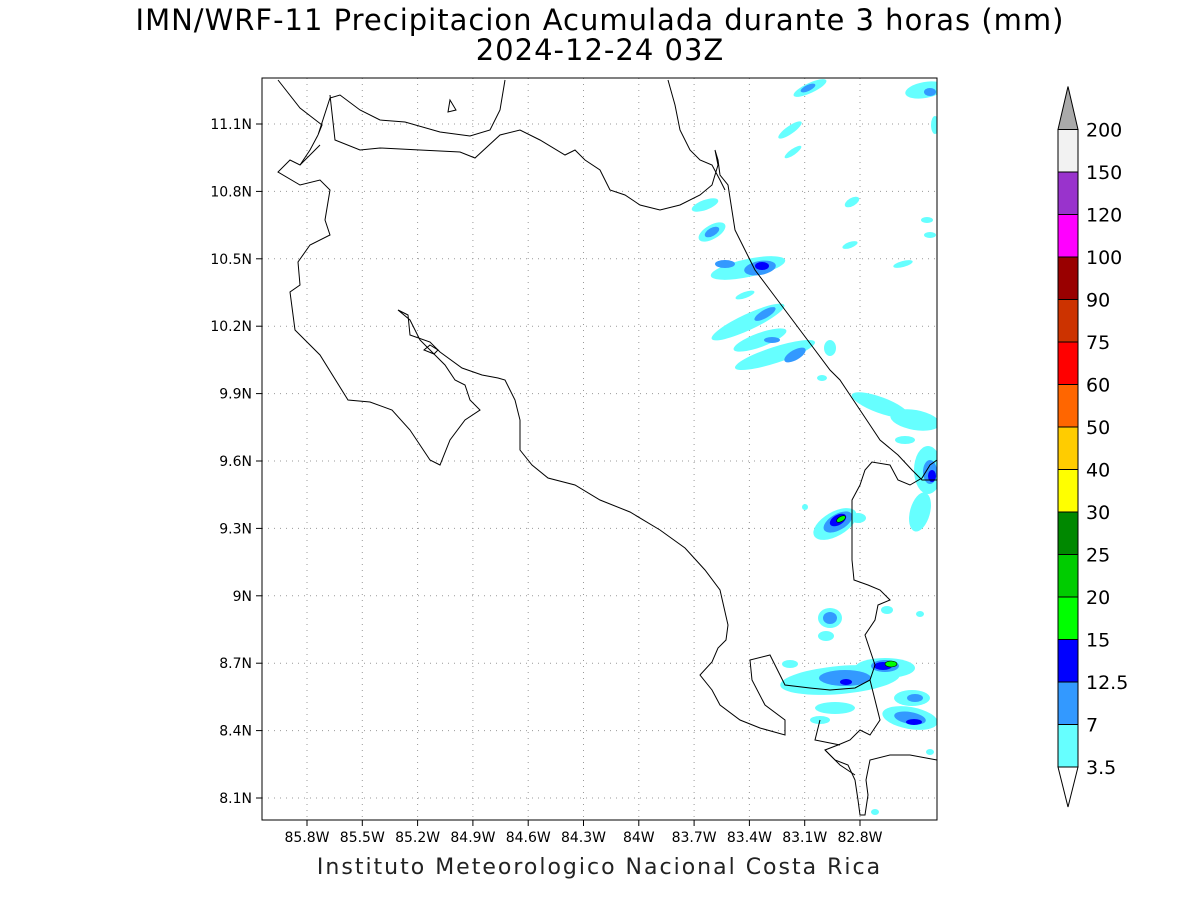  Describe the element at coordinates (749, 838) in the screenshot. I see `longitude-tick-label: 83.4W` at that location.